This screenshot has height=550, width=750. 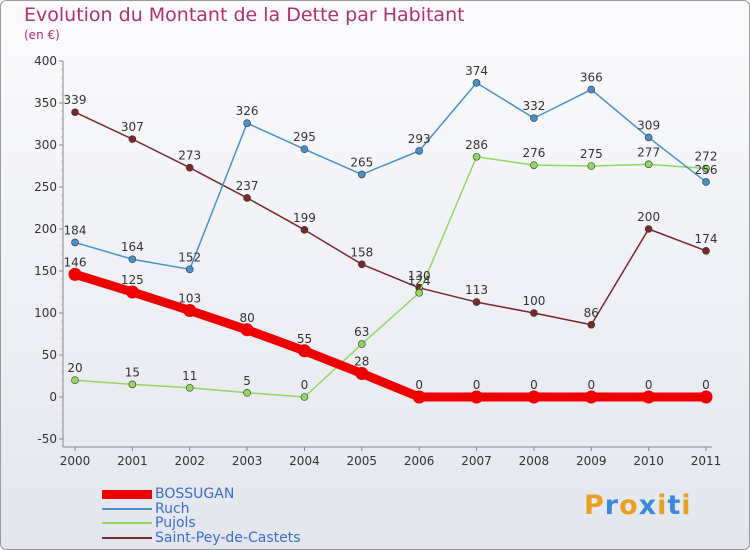 What do you see at coordinates (304, 218) in the screenshot?
I see `data-label: 199` at bounding box center [304, 218].